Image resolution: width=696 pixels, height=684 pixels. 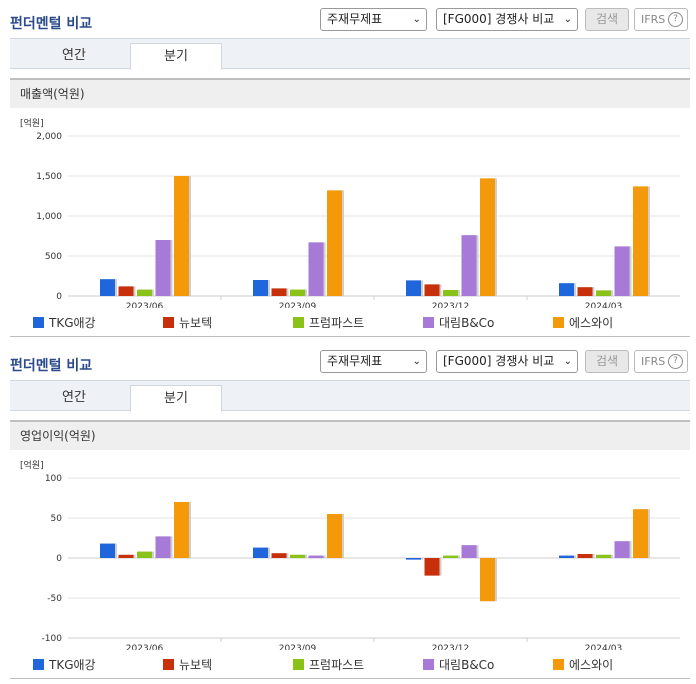 What do you see at coordinates (145, 647) in the screenshot?
I see `x-tick-label: 2023/06` at bounding box center [145, 647].